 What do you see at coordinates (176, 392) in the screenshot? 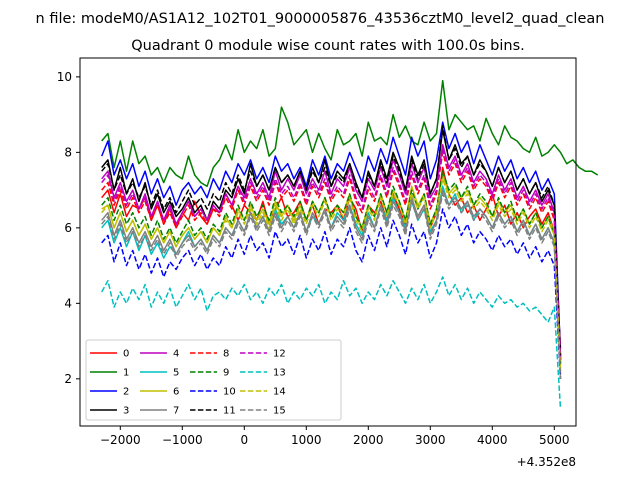
I see `legend-label-6: 6` at bounding box center [176, 392].